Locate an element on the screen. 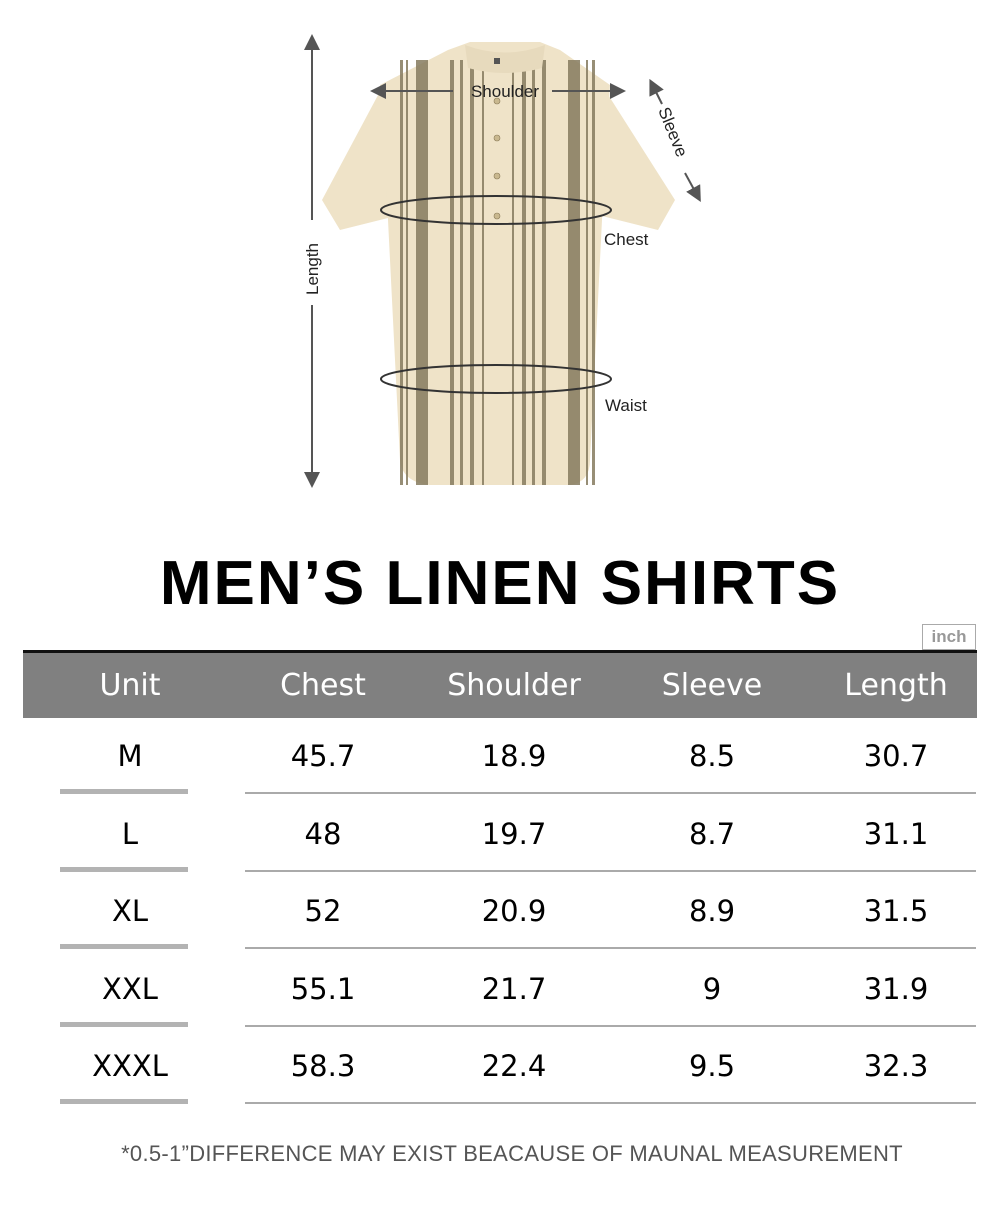 Image resolution: width=1000 pixels, height=1206 pixels. waist-ellipse is located at coordinates (496, 379).